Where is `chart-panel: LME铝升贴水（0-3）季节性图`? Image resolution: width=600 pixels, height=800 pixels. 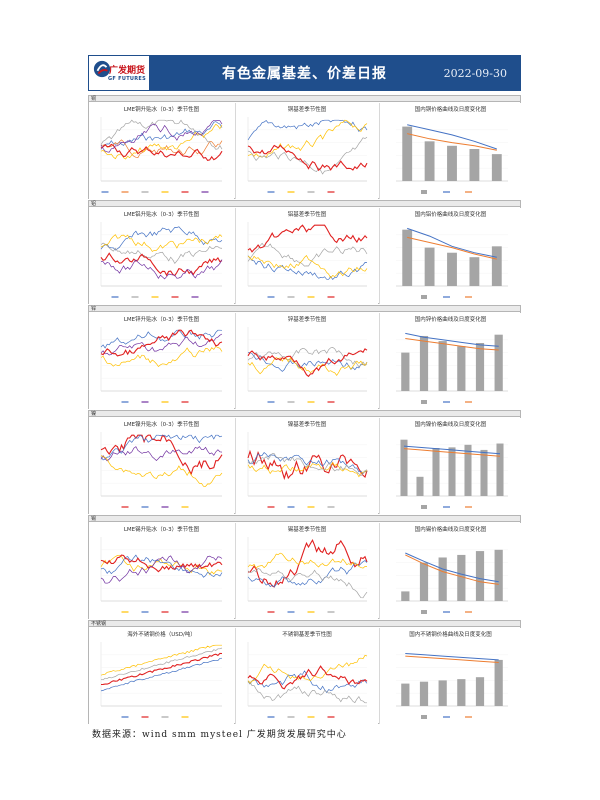 chart-panel: LME铝升贴水（0-3）季节性图 is located at coordinates (161, 256).